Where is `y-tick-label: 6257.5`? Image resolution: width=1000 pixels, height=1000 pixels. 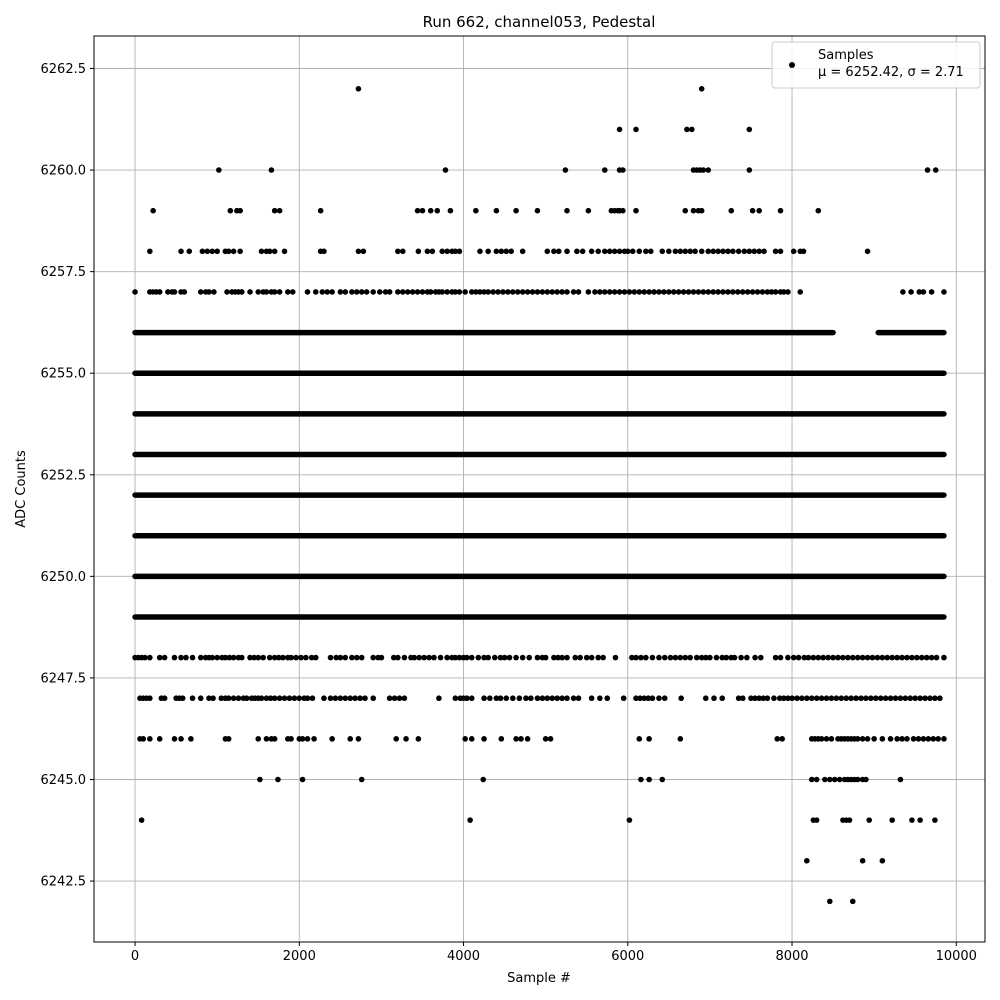
y-tick-label: 6257.5 is located at coordinates (64, 272).